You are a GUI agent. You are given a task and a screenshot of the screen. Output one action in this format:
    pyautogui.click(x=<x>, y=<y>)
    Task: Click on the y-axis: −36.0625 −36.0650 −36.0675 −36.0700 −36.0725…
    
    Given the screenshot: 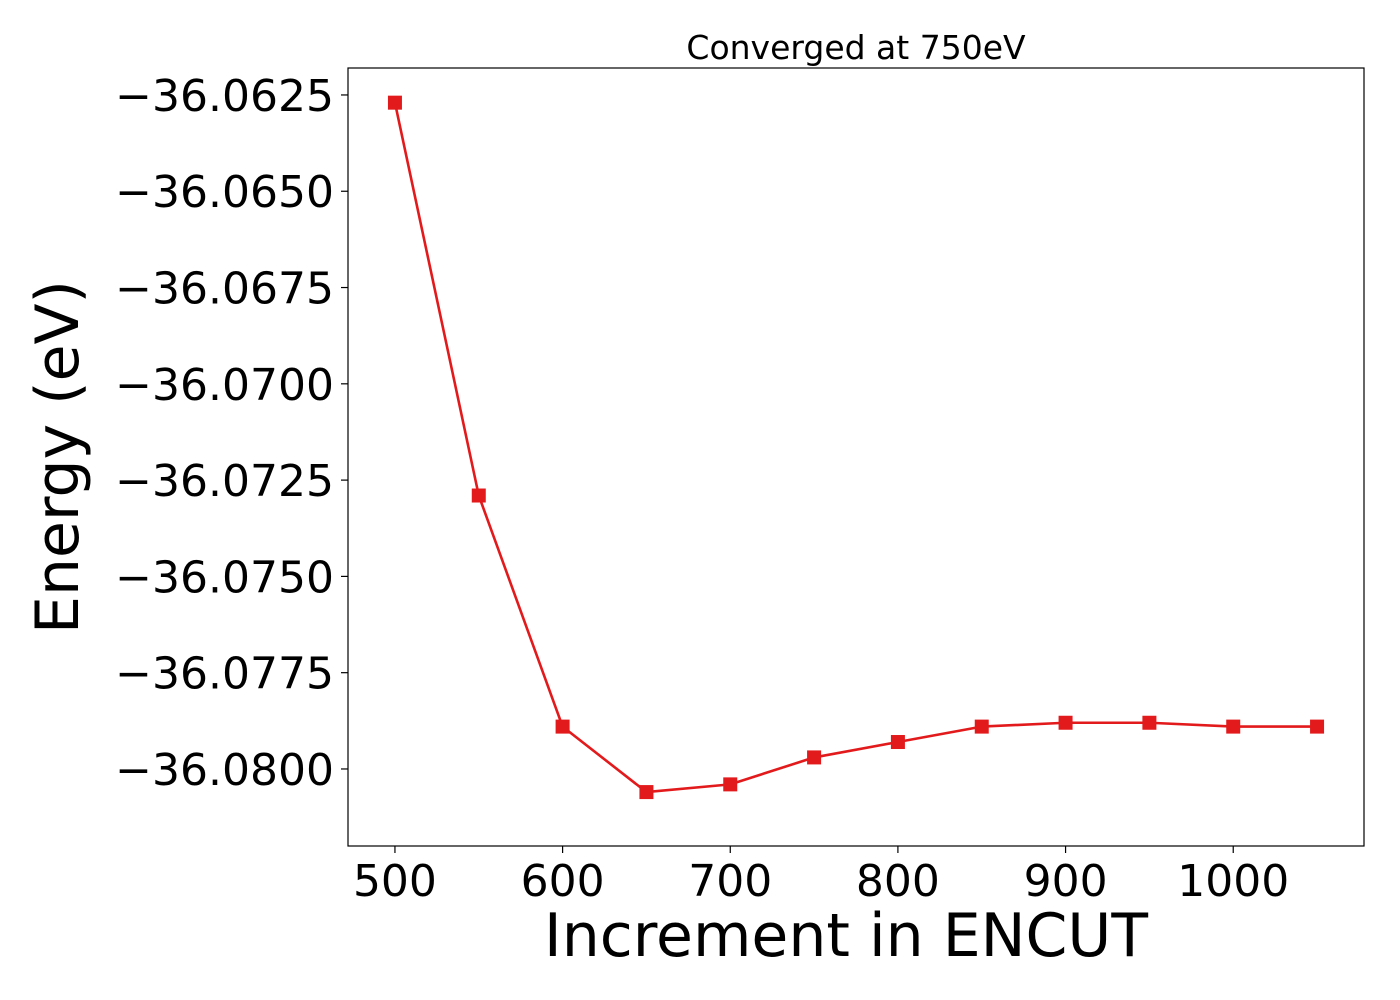 What is the action you would take?
    pyautogui.click(x=231, y=433)
    